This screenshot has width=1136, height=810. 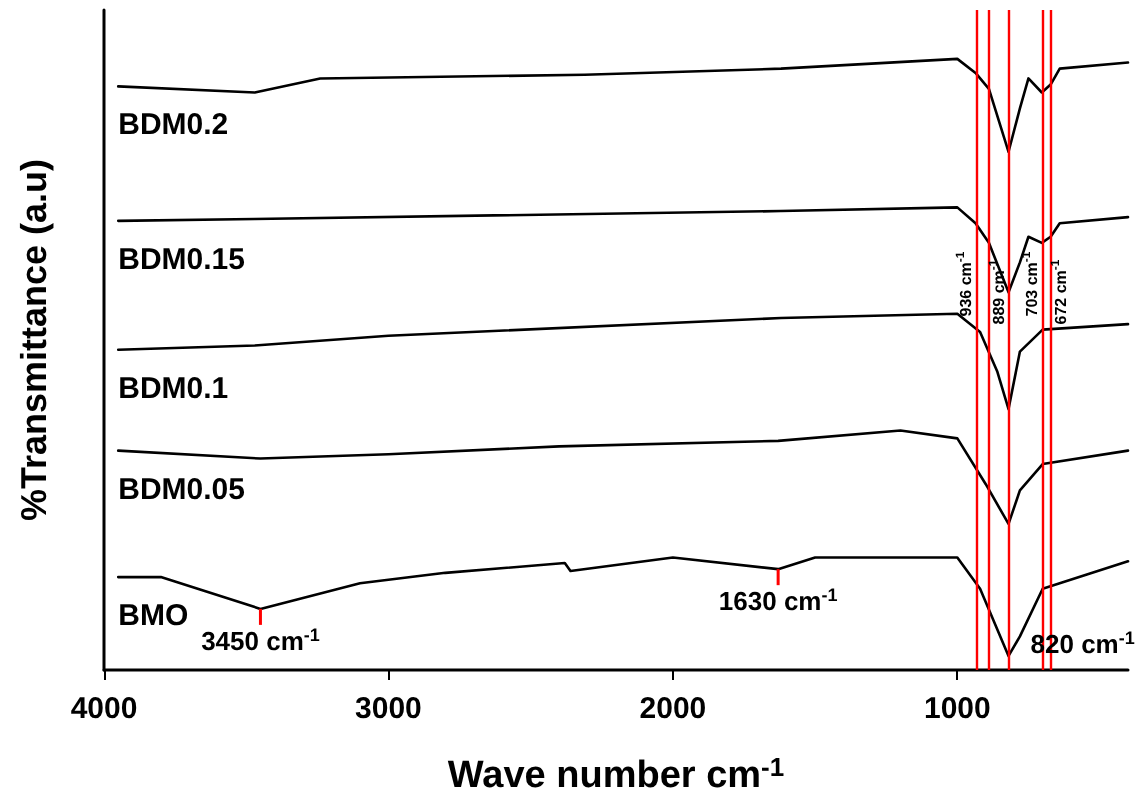 What do you see at coordinates (104, 709) in the screenshot?
I see `x-tick-label: 4000` at bounding box center [104, 709].